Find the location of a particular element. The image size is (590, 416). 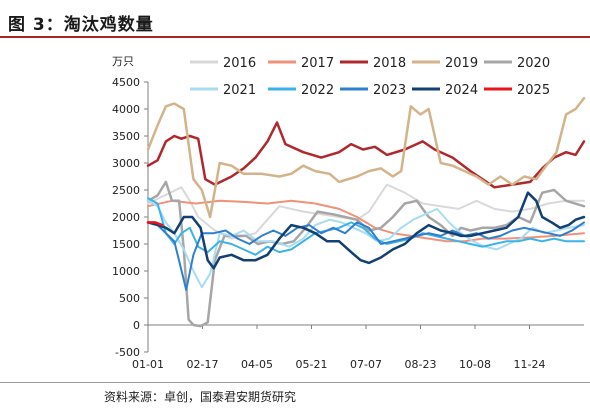

legend-label: 2021 is located at coordinates (239, 90).